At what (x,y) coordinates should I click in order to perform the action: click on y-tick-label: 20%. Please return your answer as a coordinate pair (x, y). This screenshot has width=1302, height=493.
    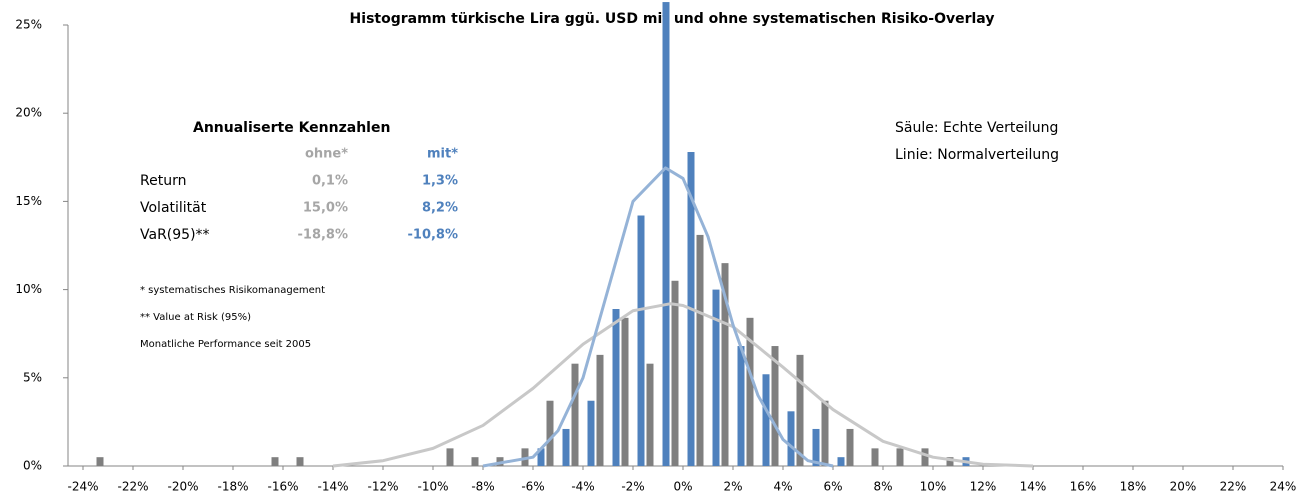
    Looking at the image, I should click on (28, 113).